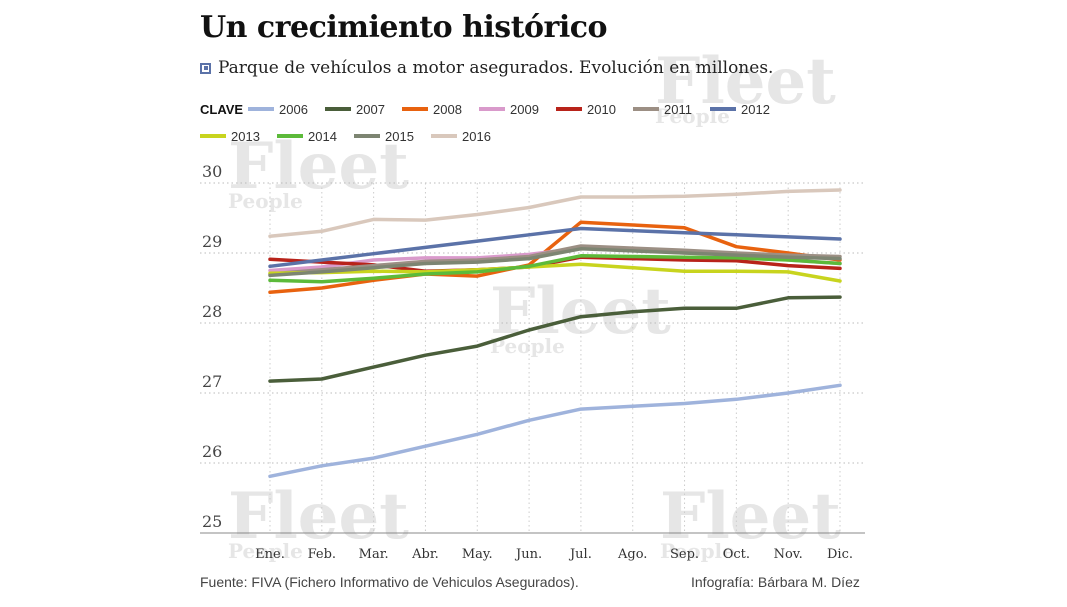 Image resolution: width=1067 pixels, height=607 pixels. What do you see at coordinates (212, 451) in the screenshot?
I see `y-tick-label: 26` at bounding box center [212, 451].